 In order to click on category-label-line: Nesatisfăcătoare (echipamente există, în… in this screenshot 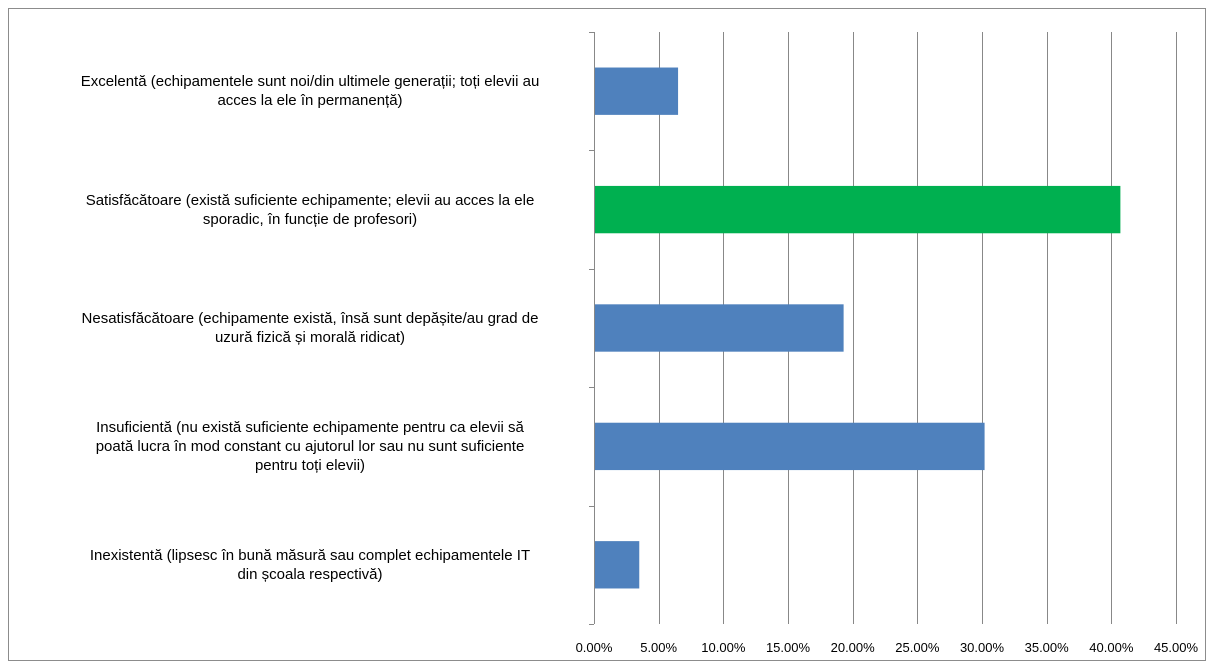, I will do `click(310, 318)`.